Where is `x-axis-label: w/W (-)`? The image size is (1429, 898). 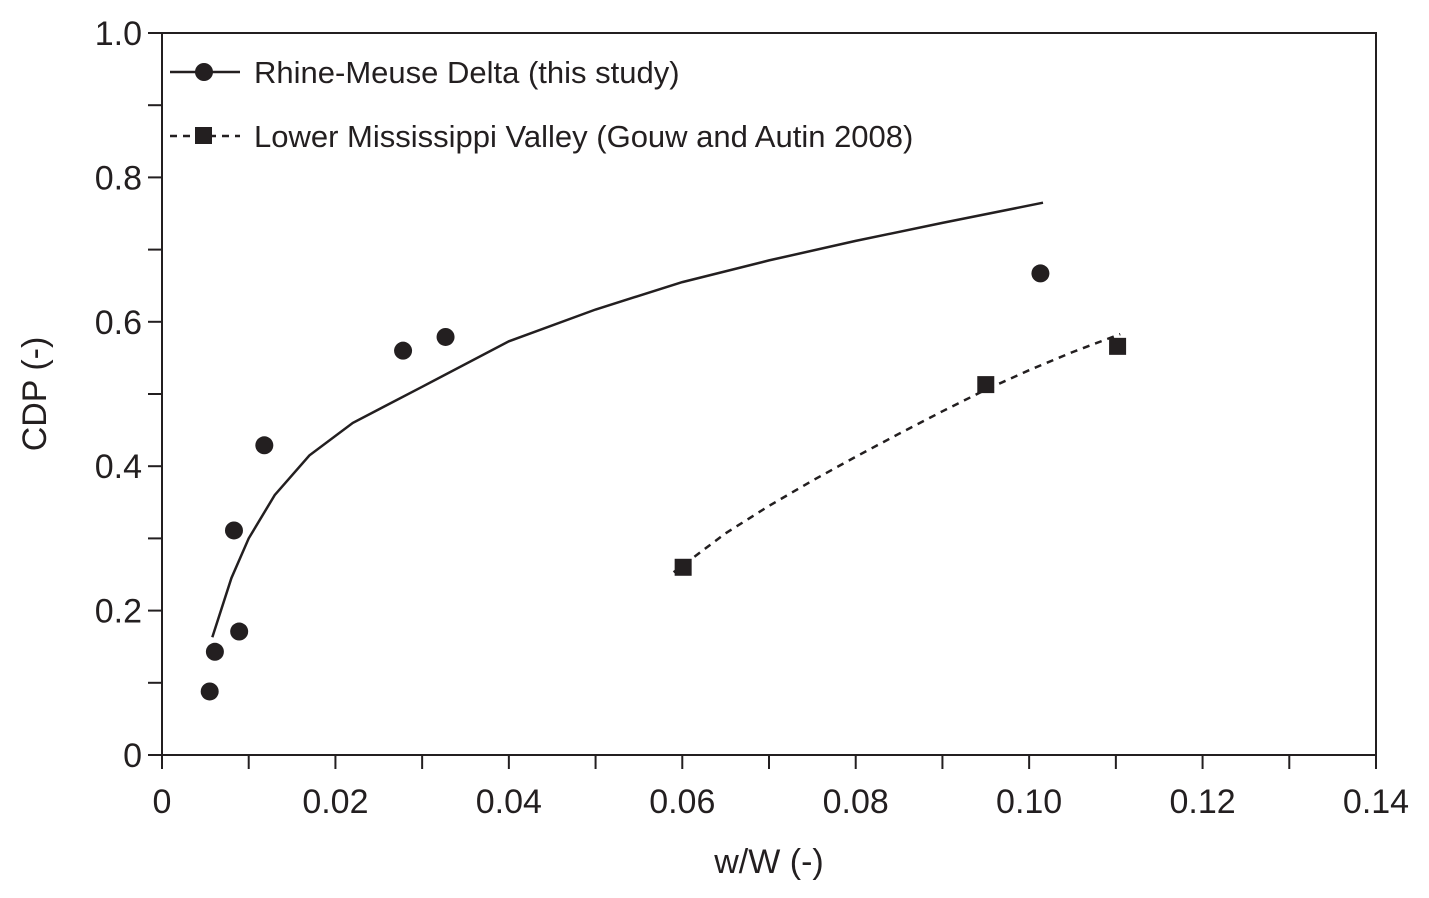 x-axis-label: w/W (-) is located at coordinates (768, 862).